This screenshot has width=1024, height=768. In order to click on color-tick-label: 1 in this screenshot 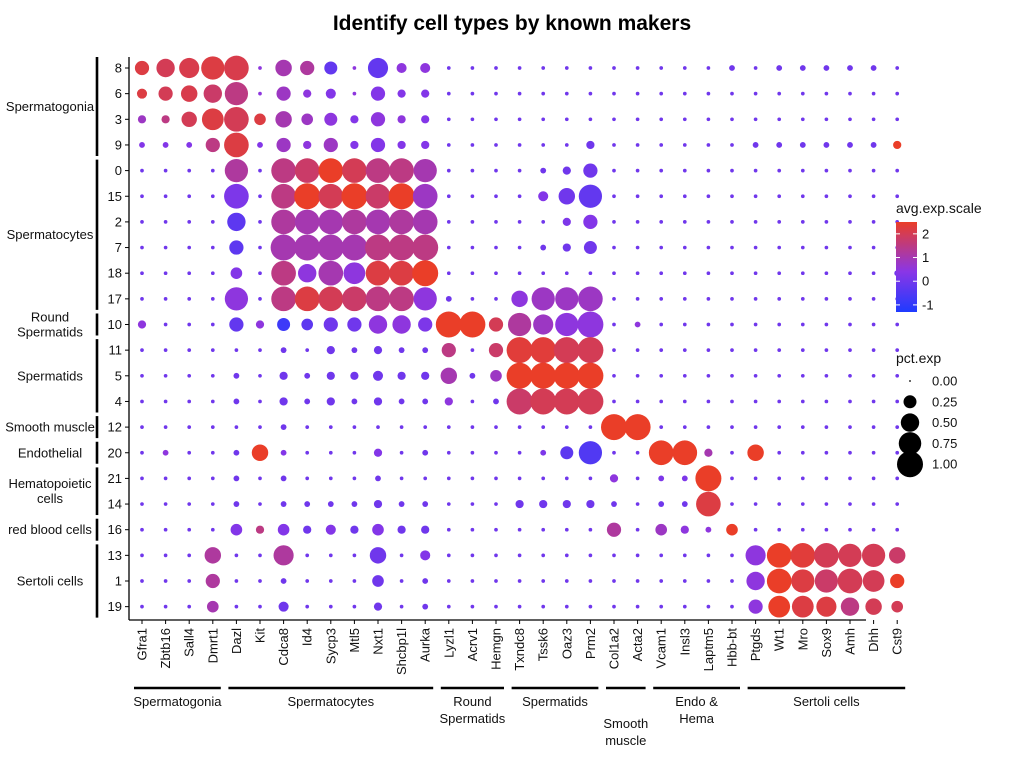, I will do `click(925, 257)`.